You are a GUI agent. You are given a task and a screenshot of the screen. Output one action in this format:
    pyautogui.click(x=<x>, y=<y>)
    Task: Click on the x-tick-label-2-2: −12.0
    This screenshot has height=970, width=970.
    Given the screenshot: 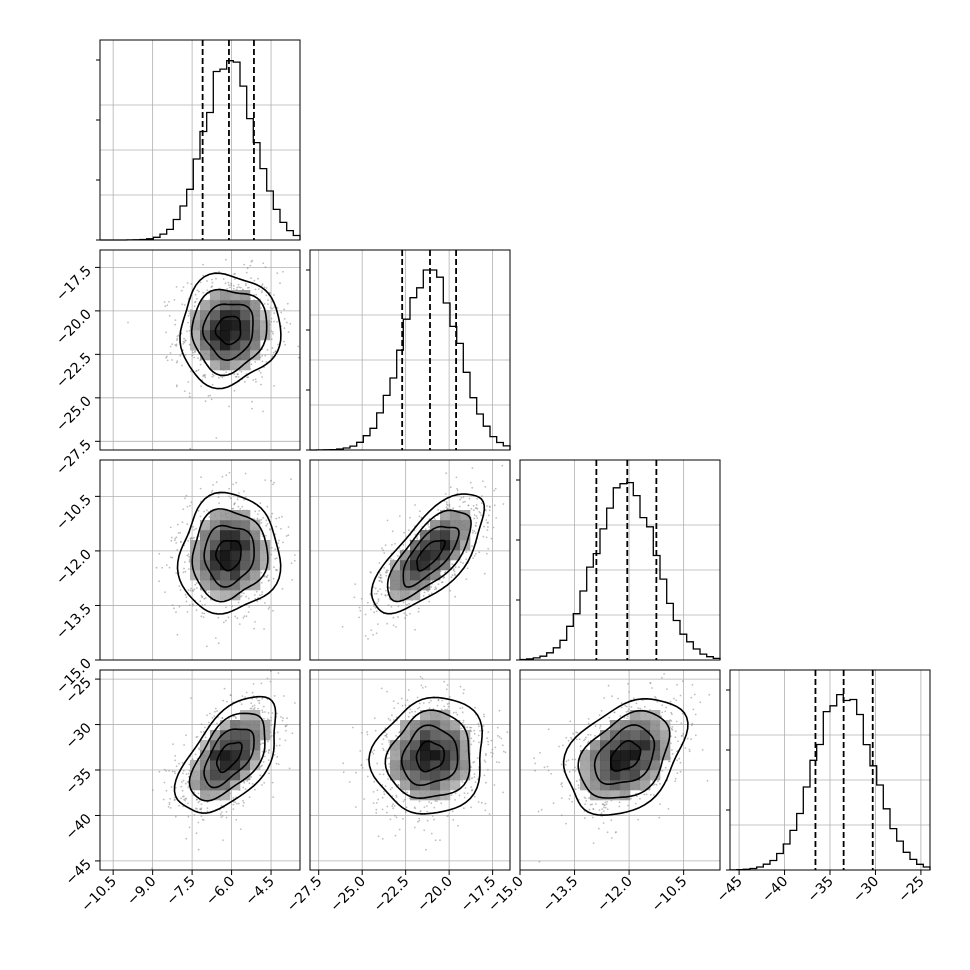 What is the action you would take?
    pyautogui.click(x=615, y=895)
    